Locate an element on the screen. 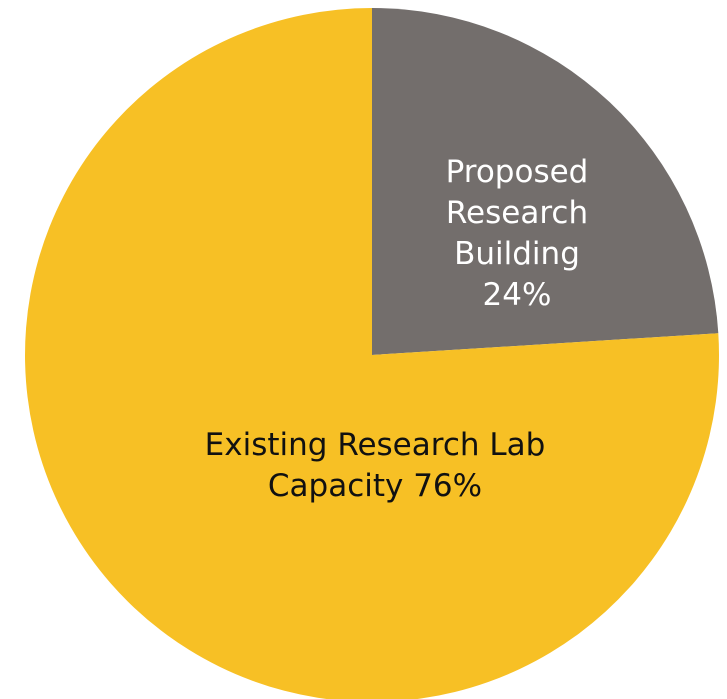  pie-slice-label-line: Capacity 76% is located at coordinates (375, 486).